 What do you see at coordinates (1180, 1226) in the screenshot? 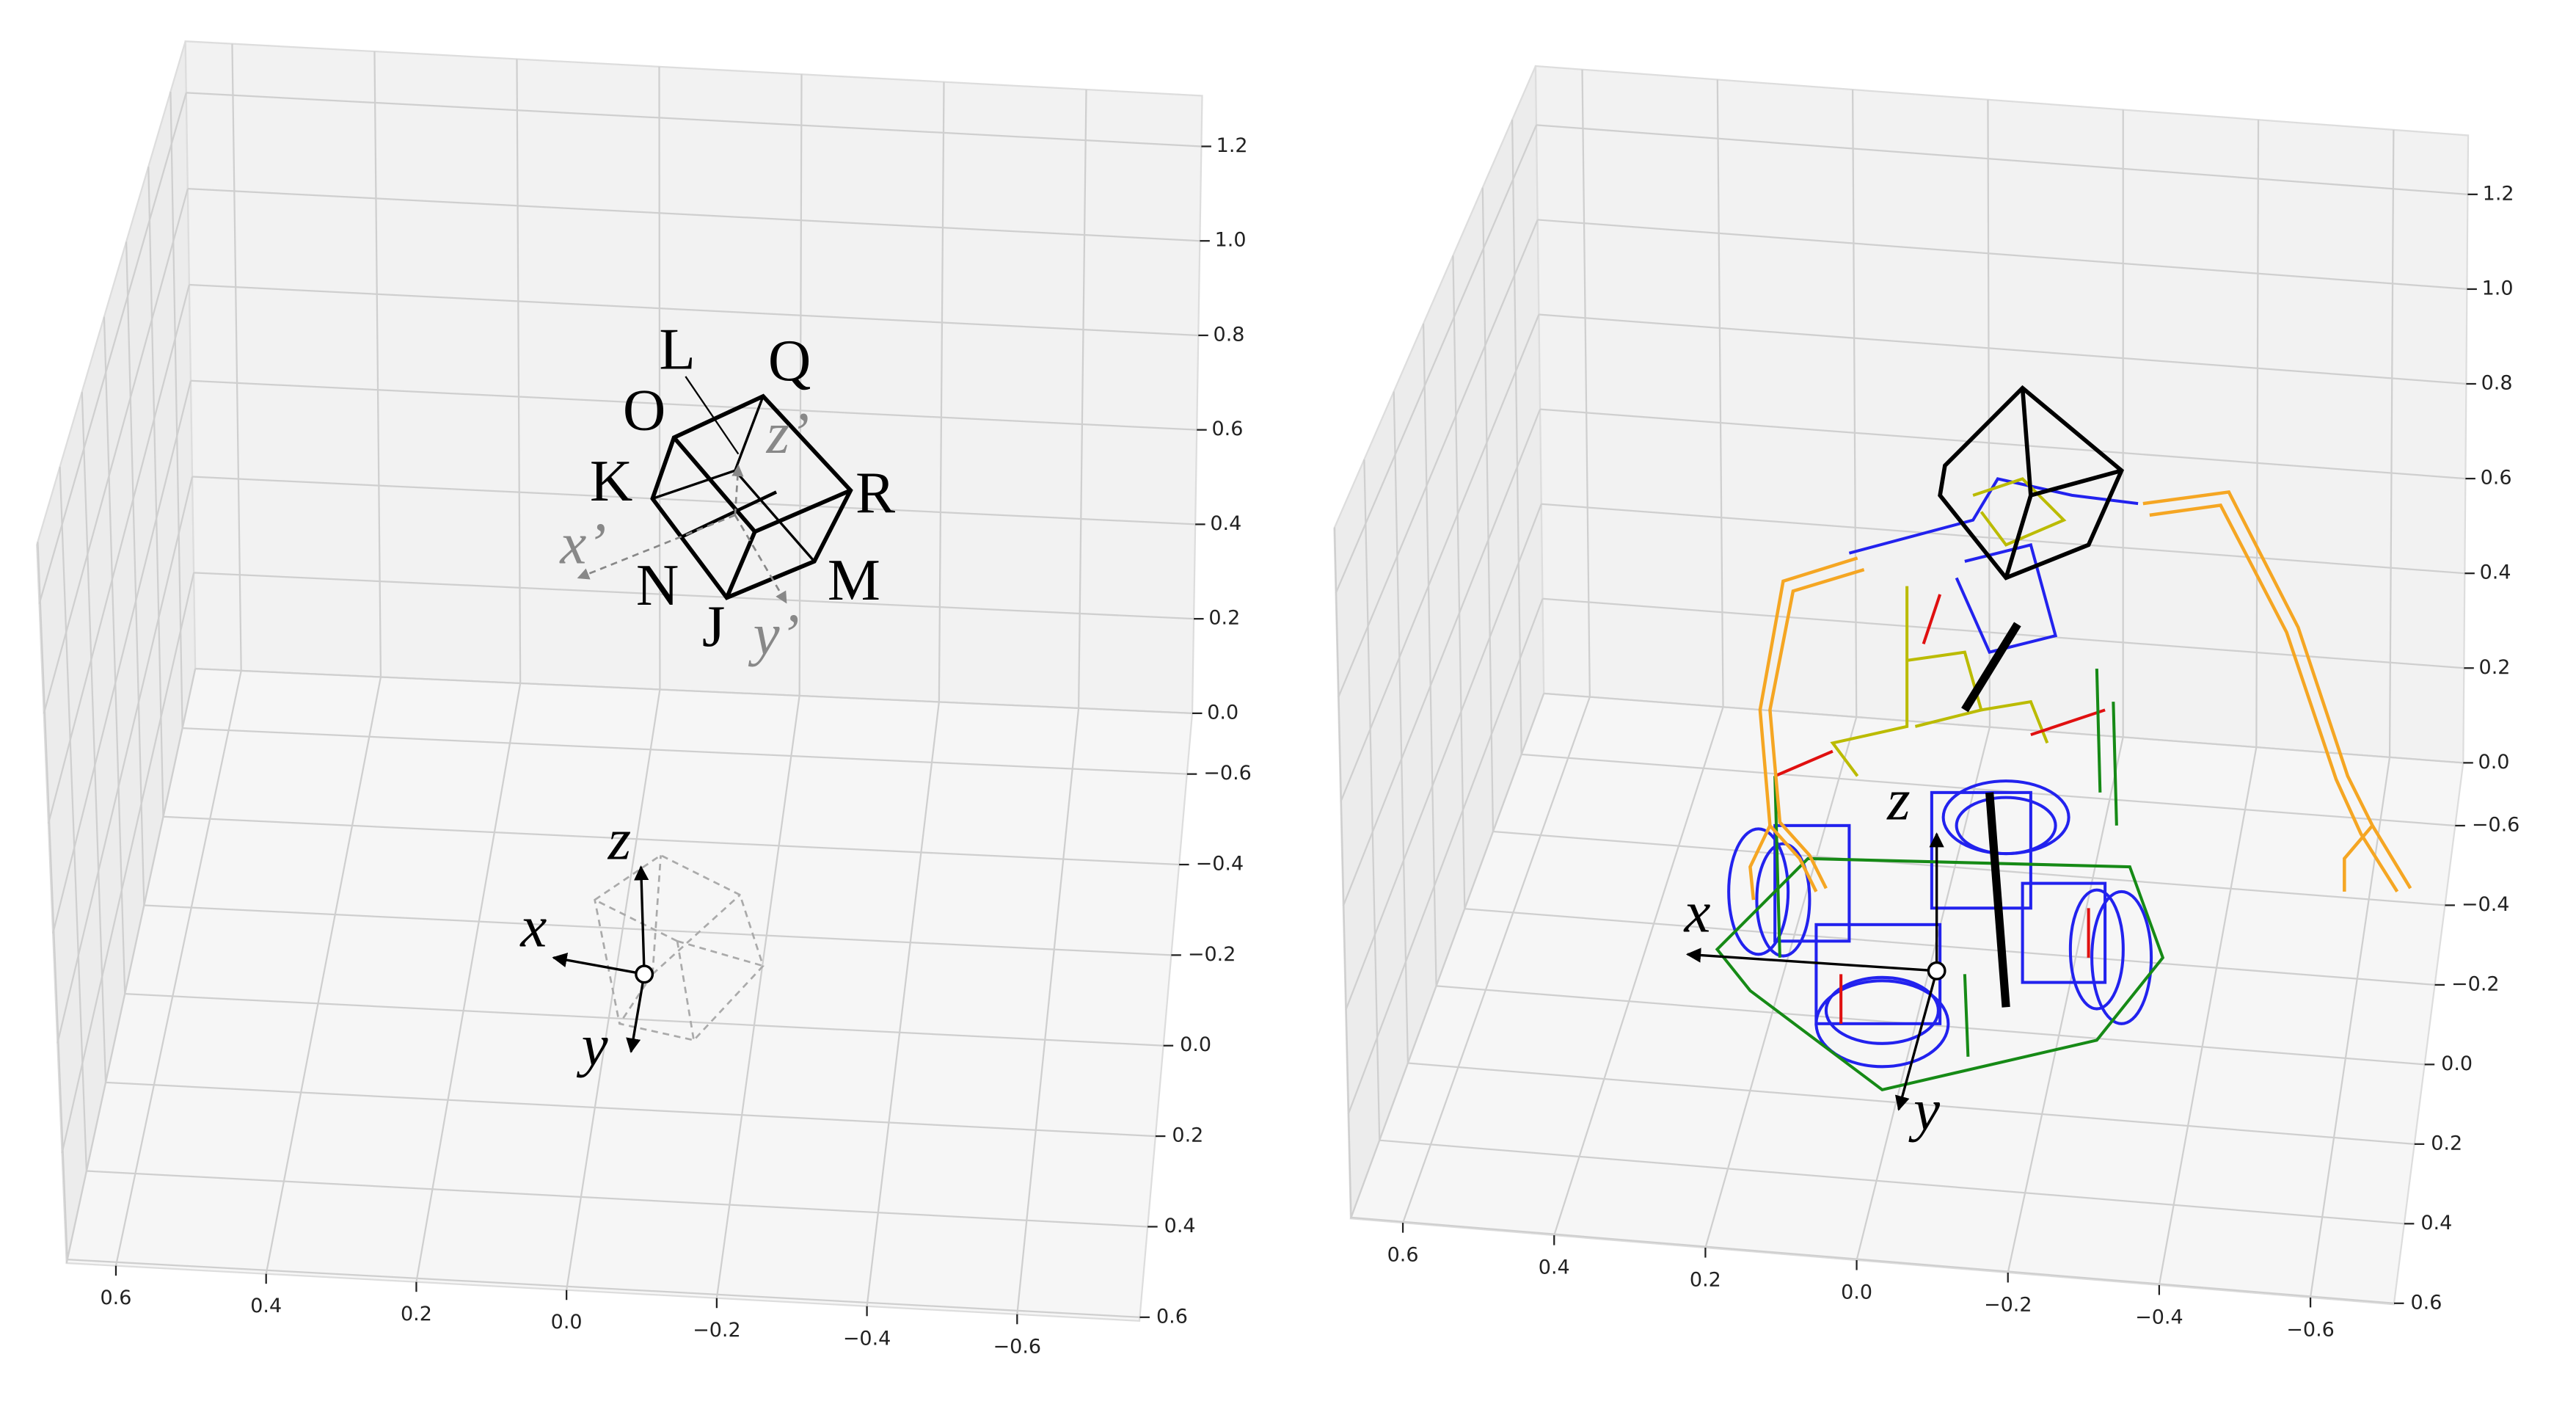
I see `y-tick-label: 0.4` at bounding box center [1180, 1226].